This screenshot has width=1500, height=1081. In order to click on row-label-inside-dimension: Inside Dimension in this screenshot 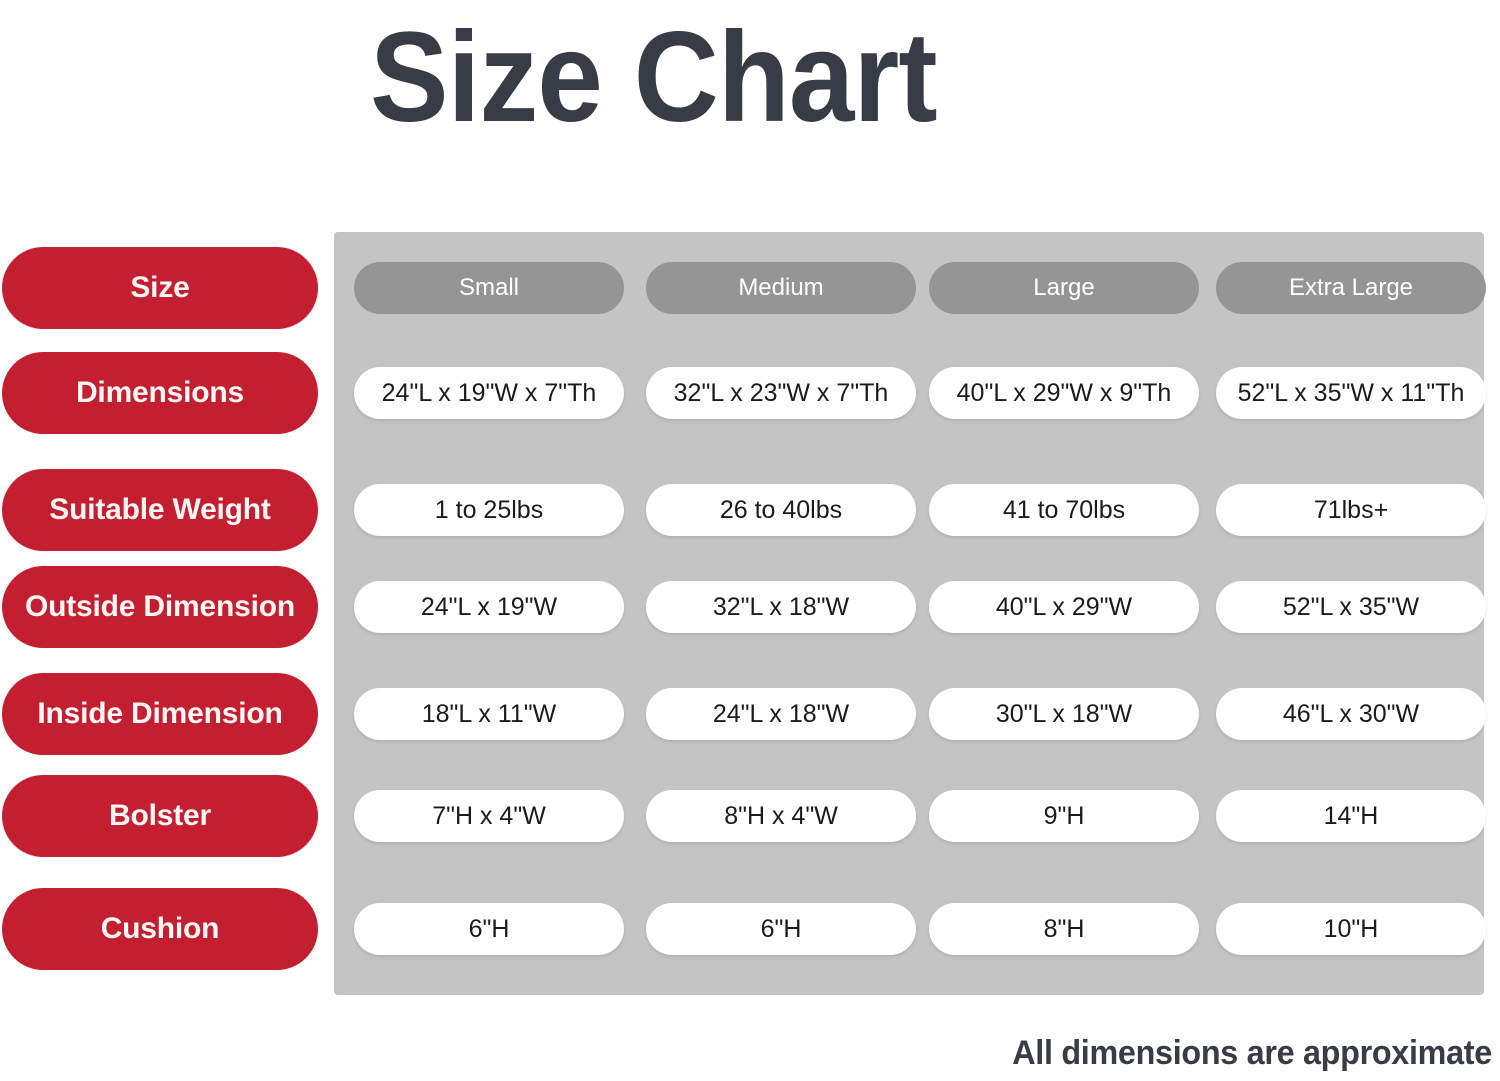, I will do `click(160, 714)`.